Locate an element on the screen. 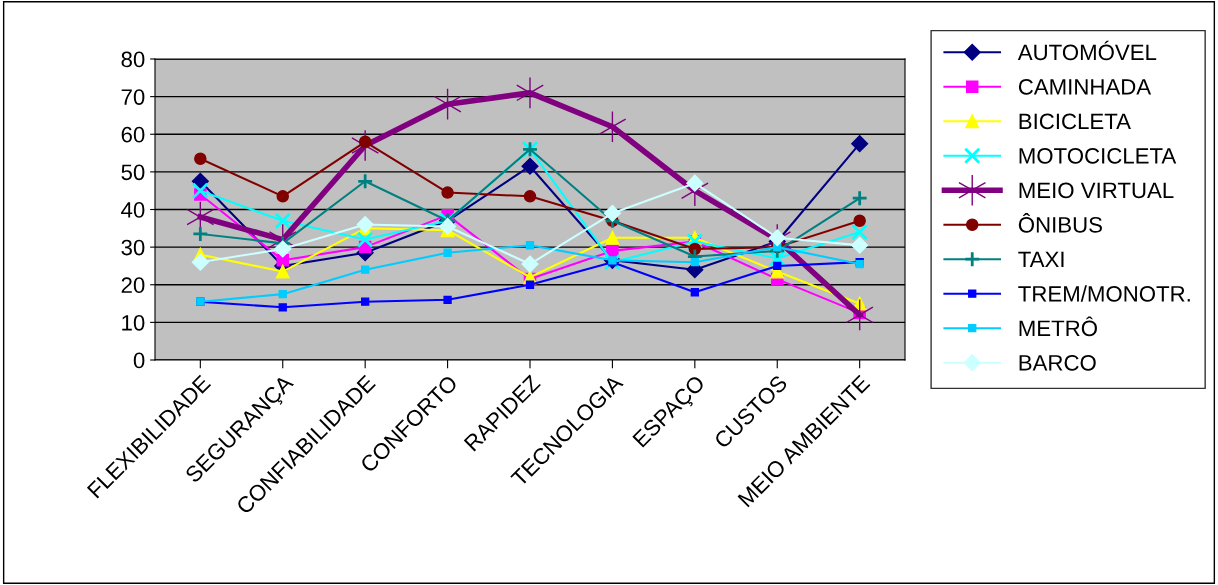  legend-label: TREM/MONOTR. is located at coordinates (1104, 293).